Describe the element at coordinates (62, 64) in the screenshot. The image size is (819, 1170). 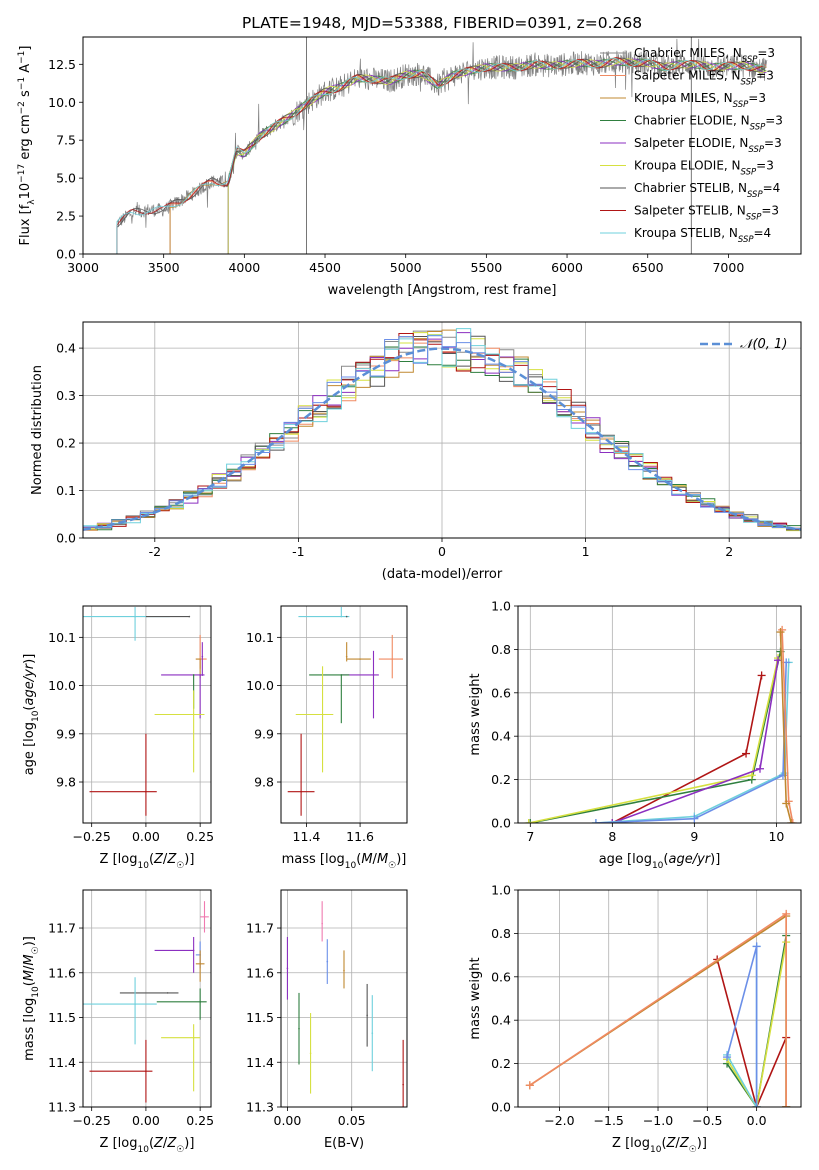
I see `y-tick-label: 12.5` at that location.